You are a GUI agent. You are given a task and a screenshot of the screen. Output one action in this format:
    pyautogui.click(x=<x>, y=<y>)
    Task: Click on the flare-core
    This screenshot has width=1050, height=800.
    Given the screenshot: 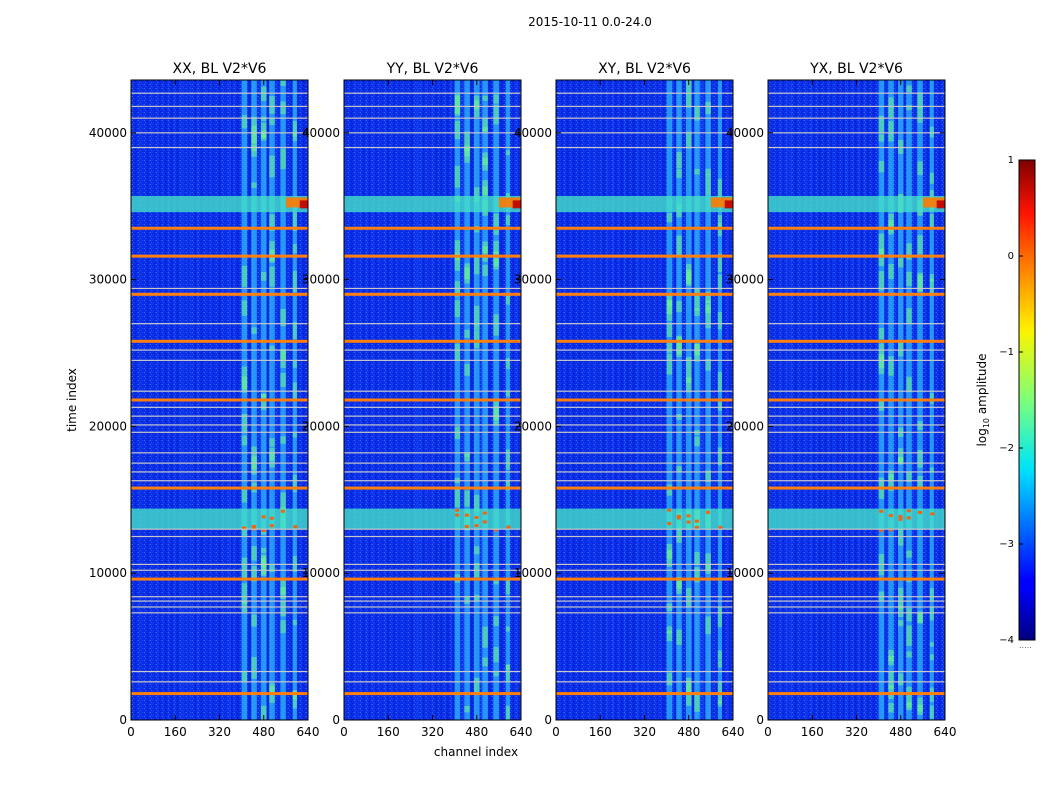 What is the action you would take?
    pyautogui.click(x=516, y=204)
    